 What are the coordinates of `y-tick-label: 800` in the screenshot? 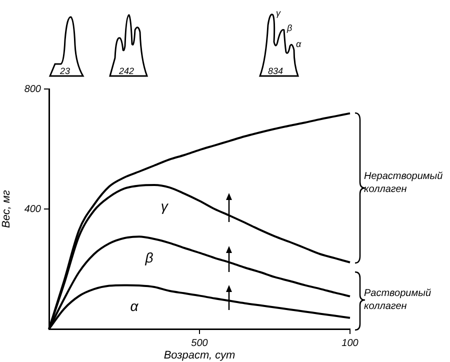 It's located at (33, 89).